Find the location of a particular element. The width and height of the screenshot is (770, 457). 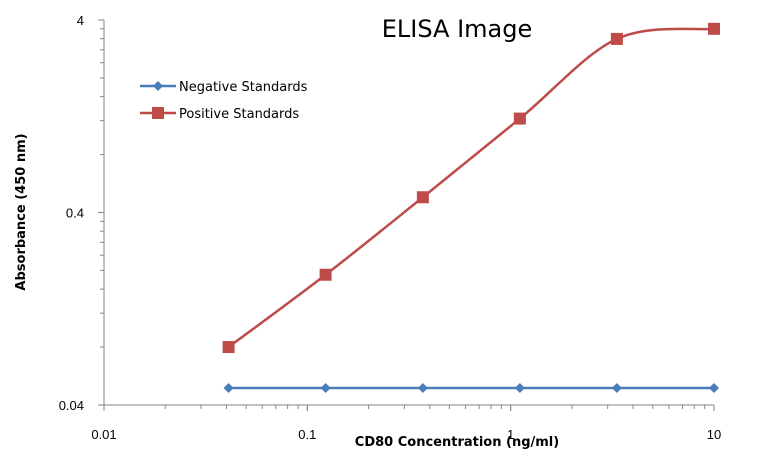

x-tick-label: 10 is located at coordinates (714, 434).